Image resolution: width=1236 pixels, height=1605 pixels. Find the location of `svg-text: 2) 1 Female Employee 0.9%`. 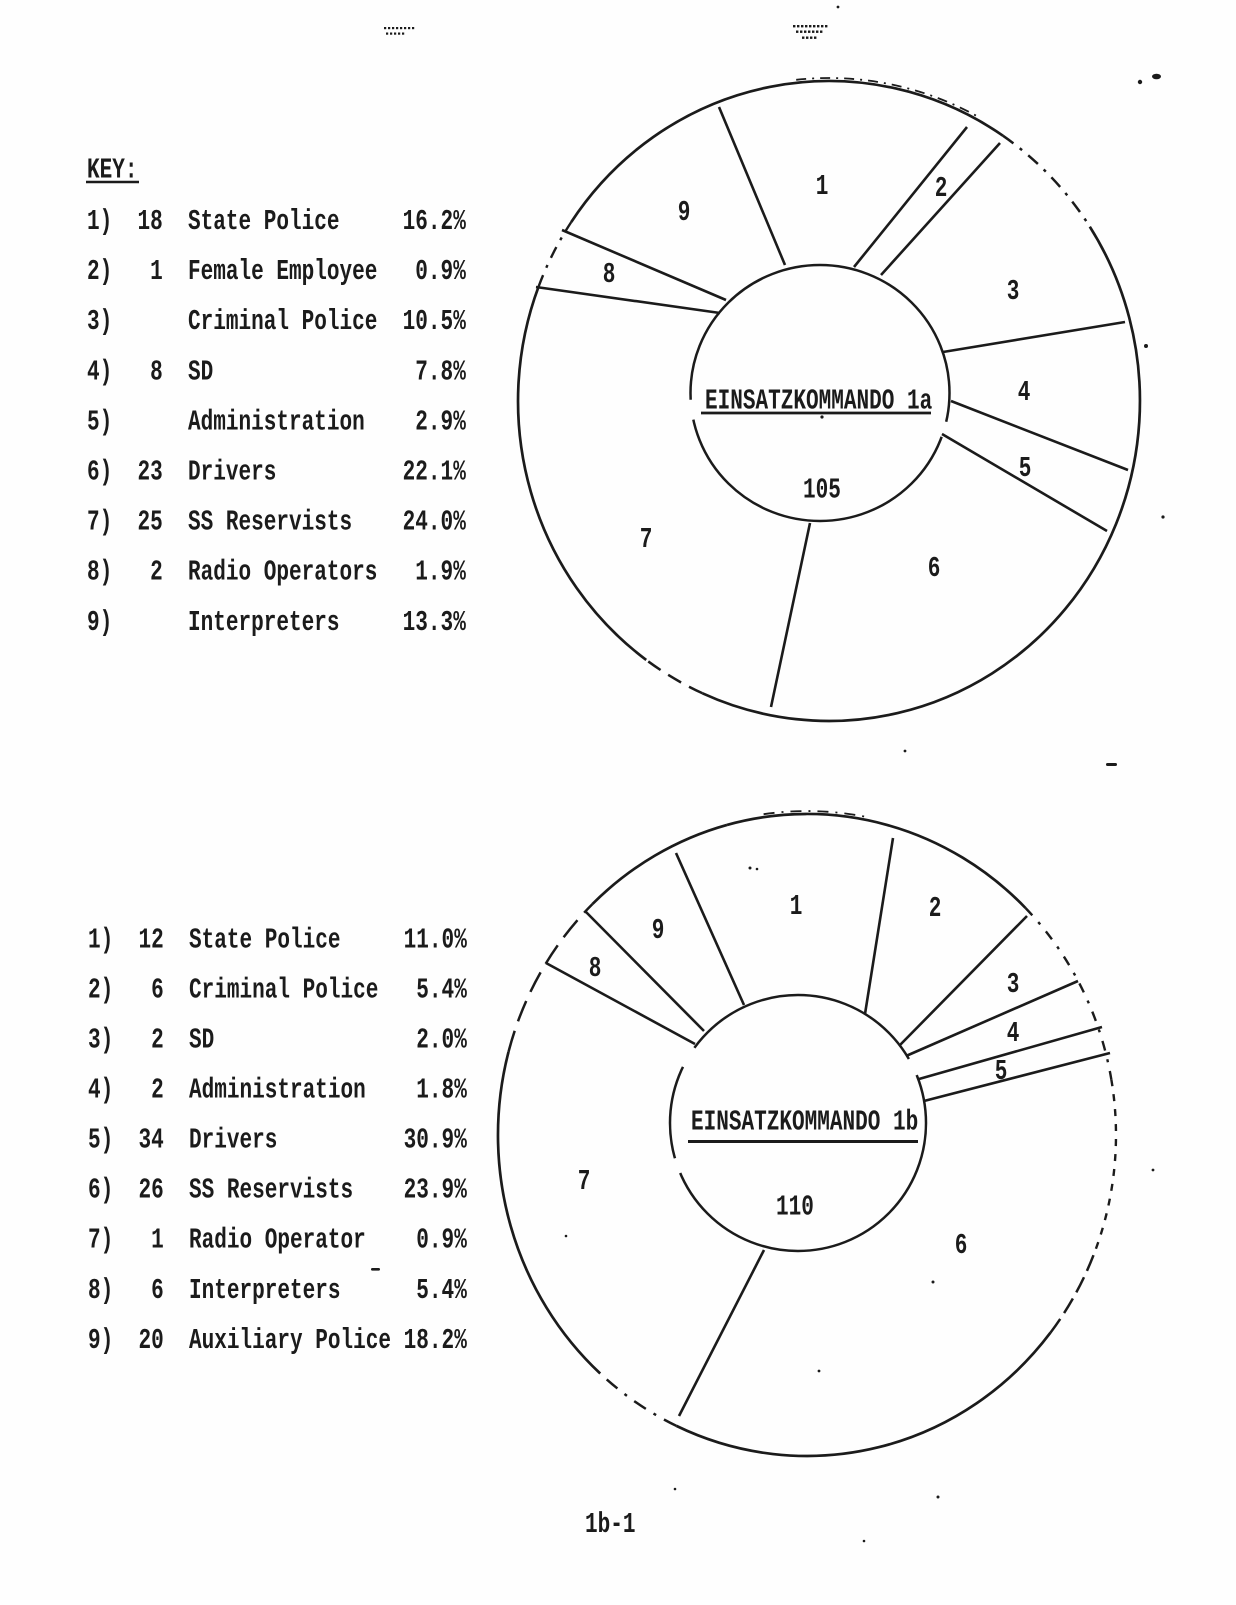

svg-text: 2) 1 Female Employee 0.9% is located at coordinates (276, 271).